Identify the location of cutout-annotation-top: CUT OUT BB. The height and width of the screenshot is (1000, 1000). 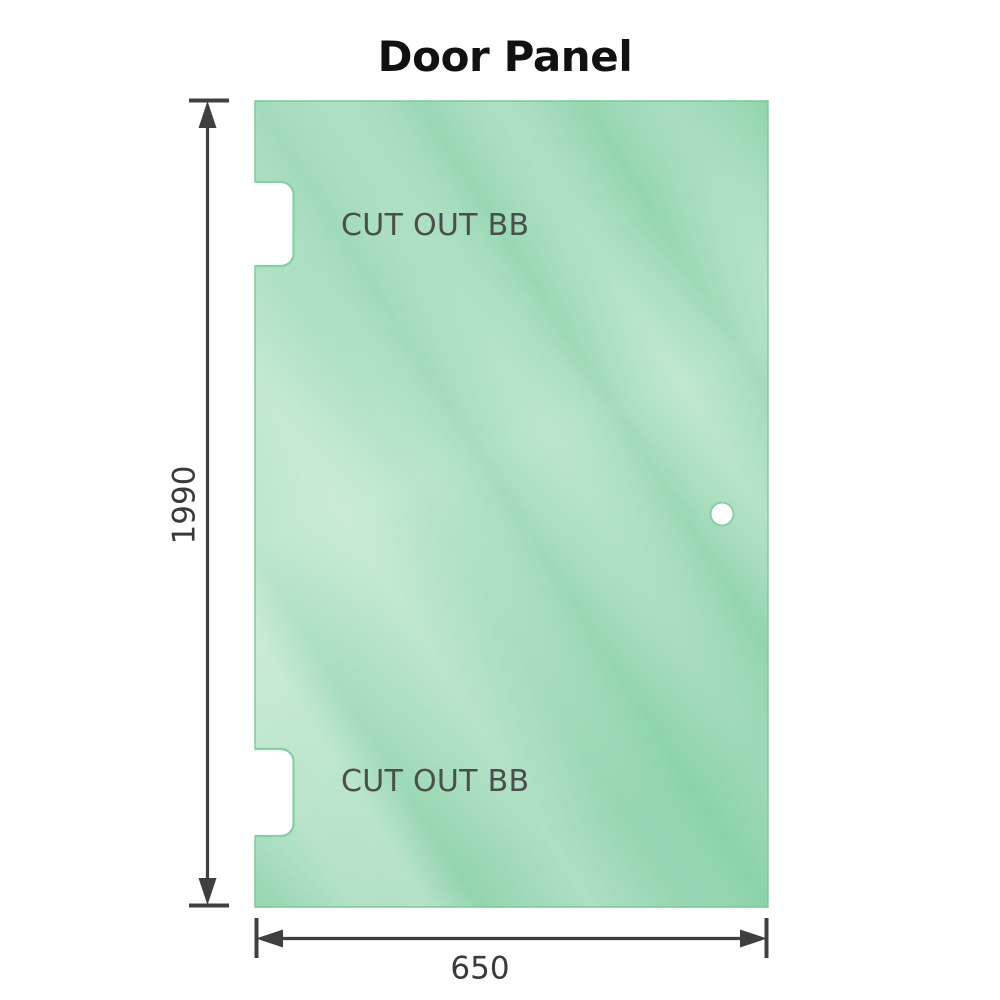
(435, 225).